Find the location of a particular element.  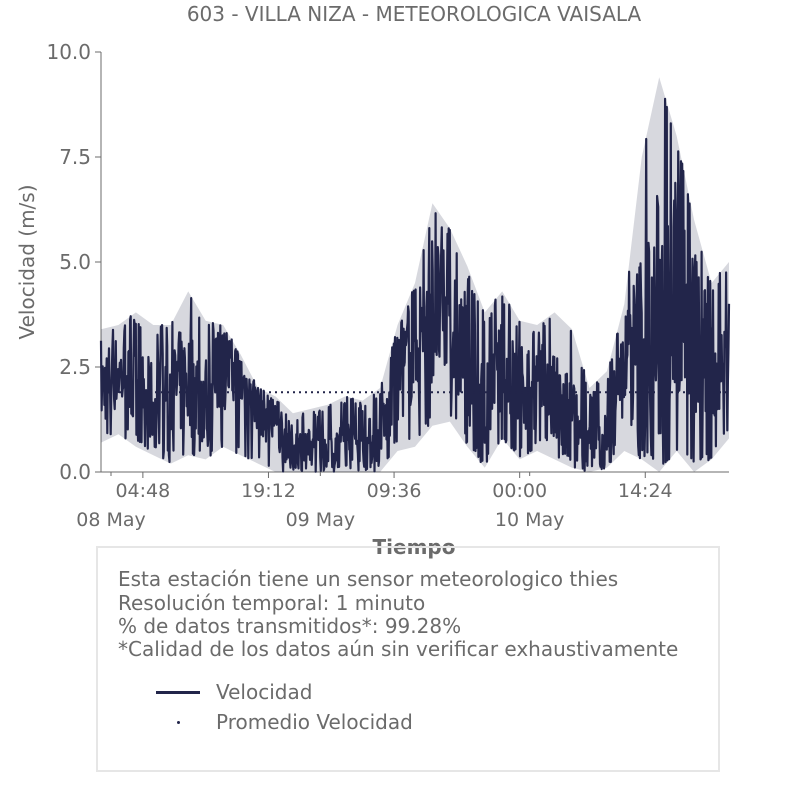

y-tick-label: 10.0 is located at coordinates (68, 52).